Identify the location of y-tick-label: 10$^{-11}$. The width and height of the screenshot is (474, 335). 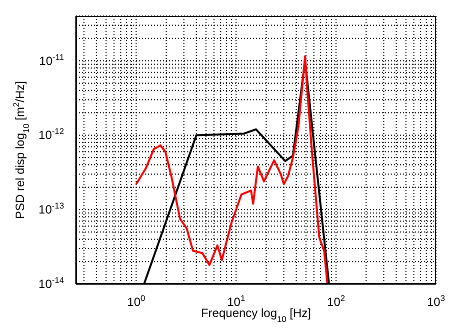
(51, 60).